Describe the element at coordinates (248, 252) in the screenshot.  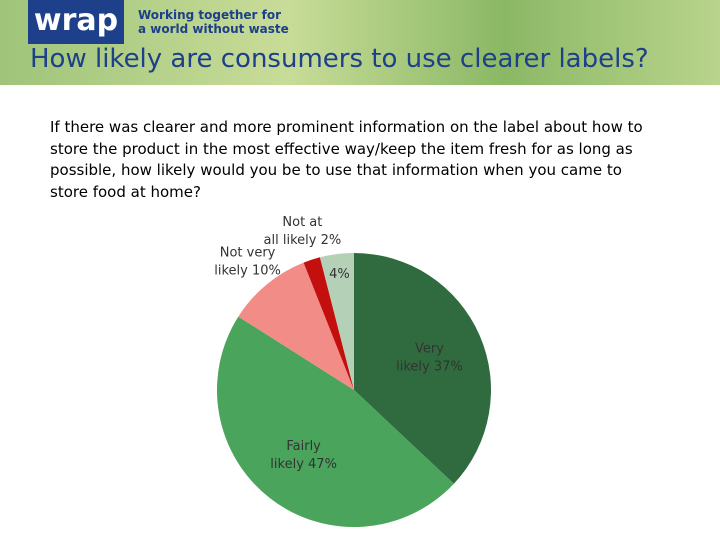
I see `category-label: Not very` at that location.